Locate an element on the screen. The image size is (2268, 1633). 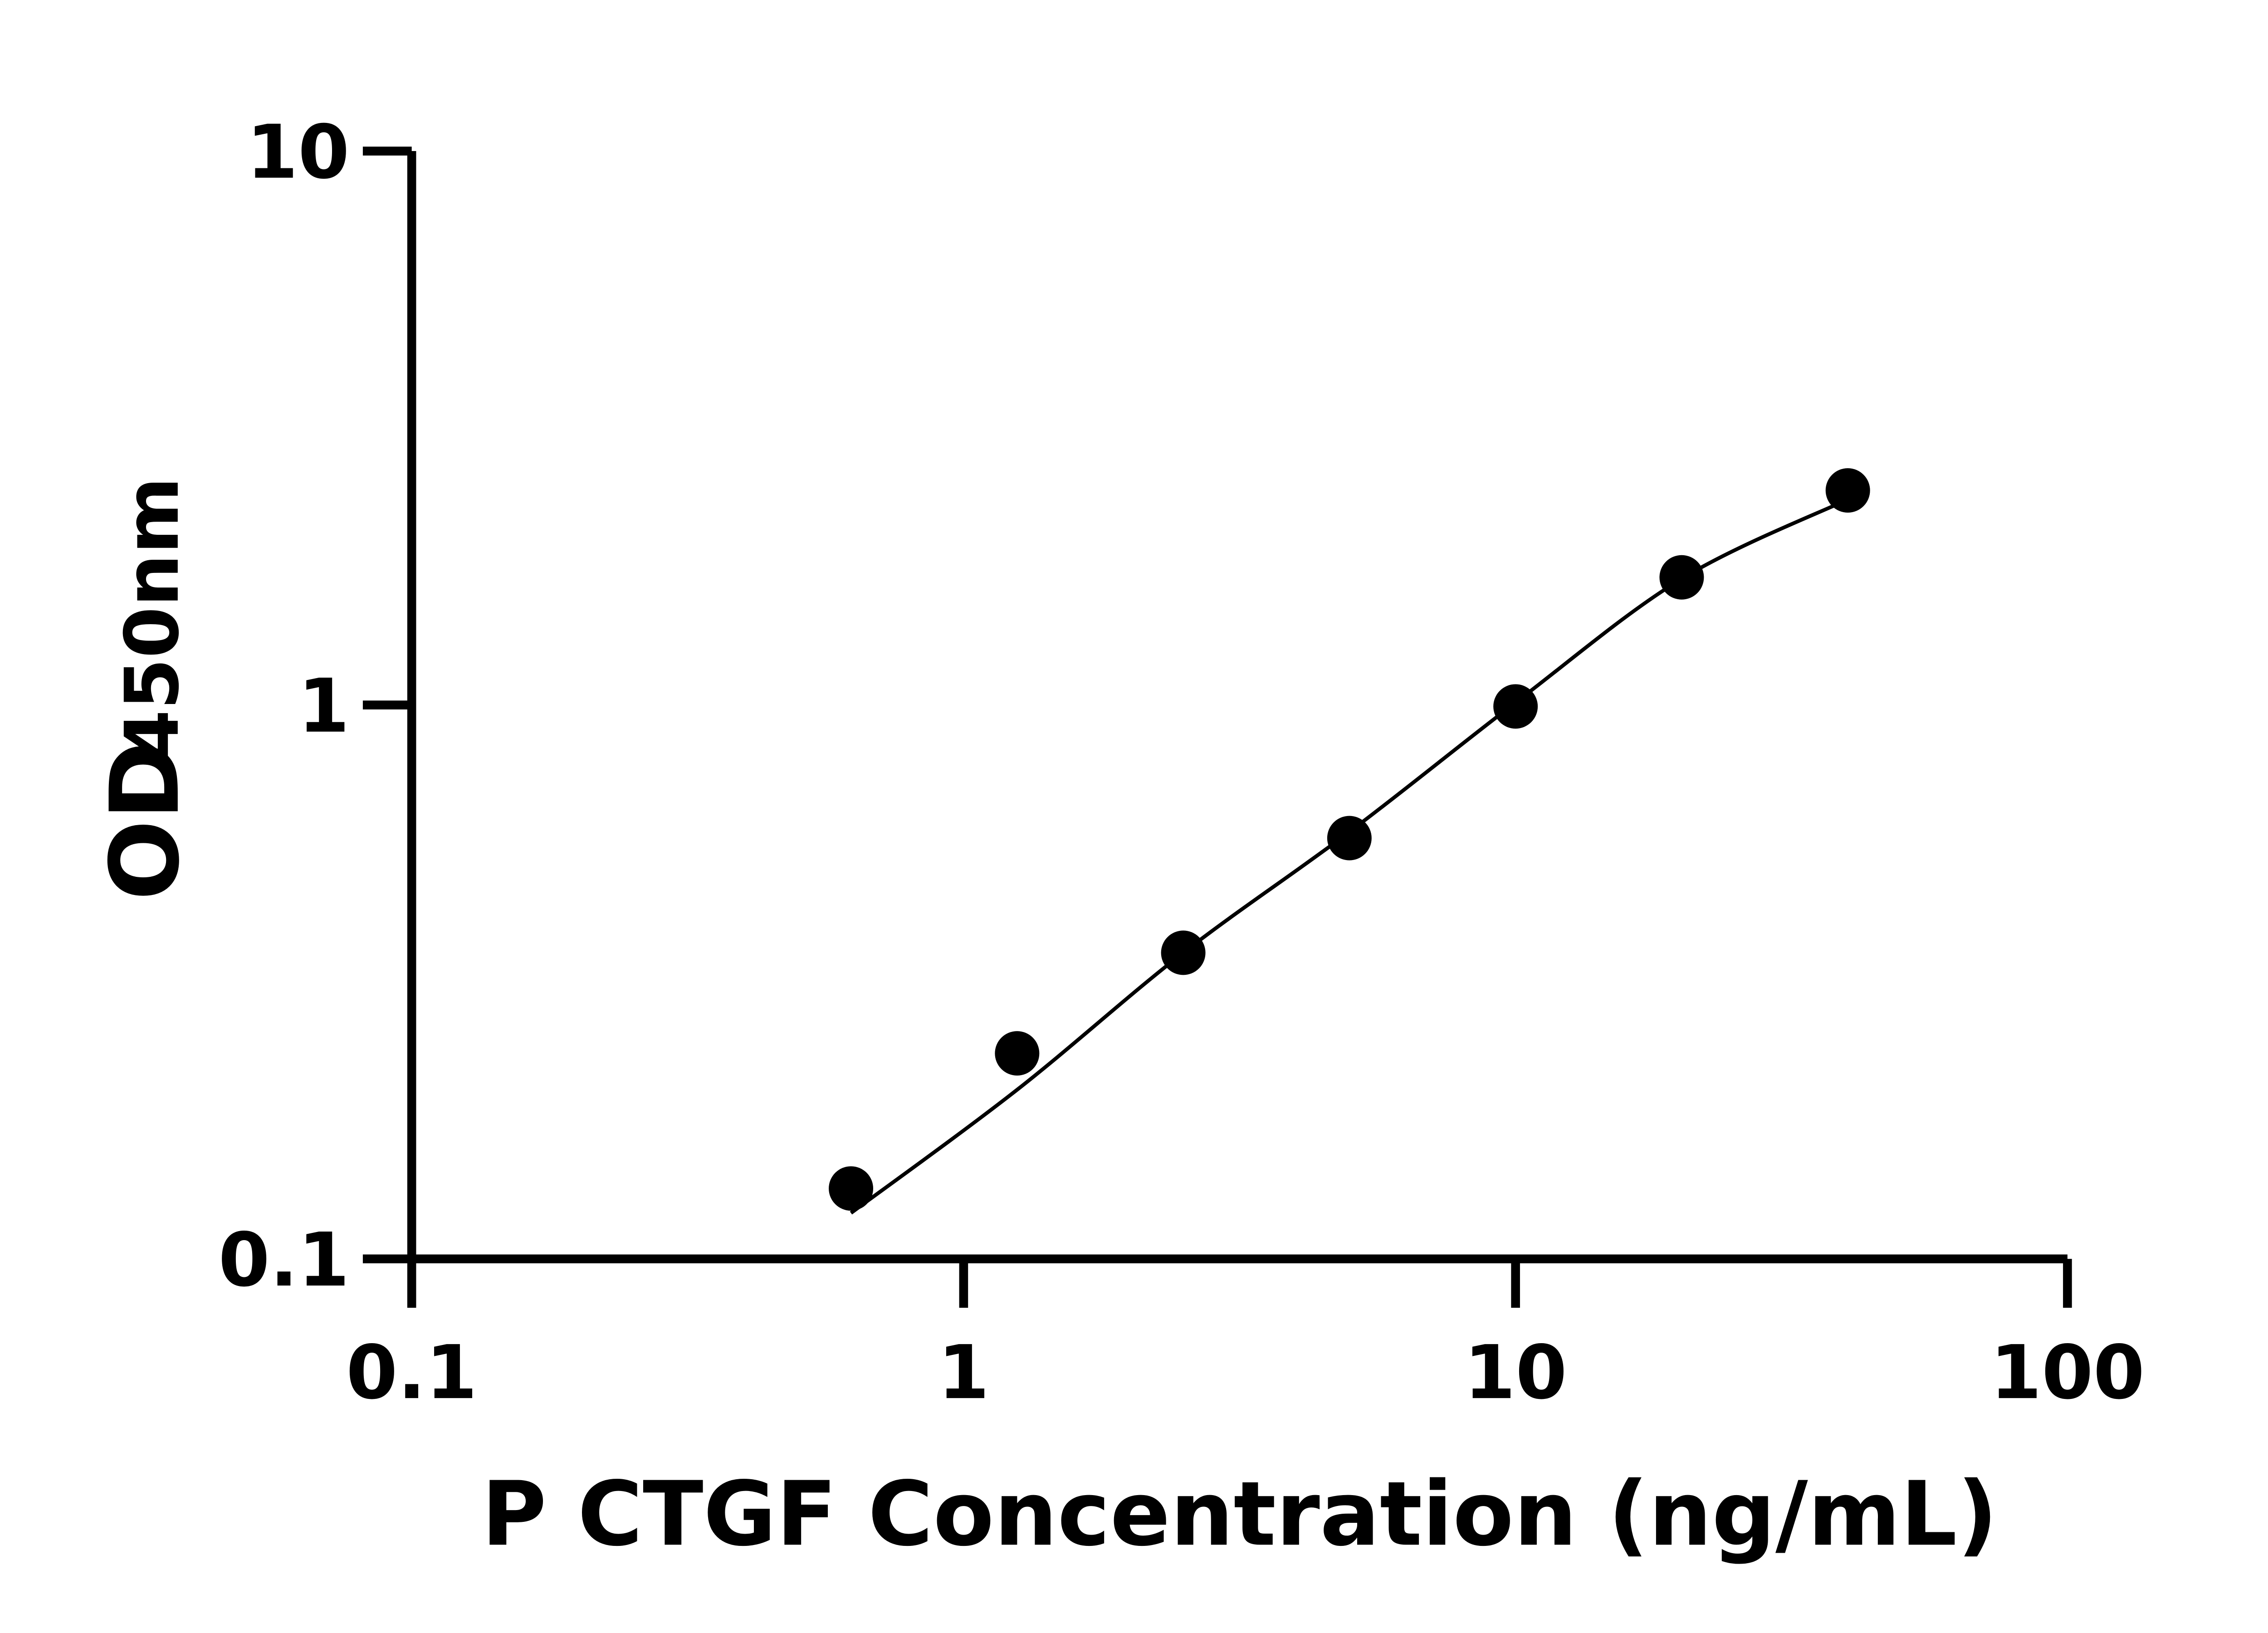
x-axis-label: P CTGF Concentration (ng/mL) is located at coordinates (1240, 1514).